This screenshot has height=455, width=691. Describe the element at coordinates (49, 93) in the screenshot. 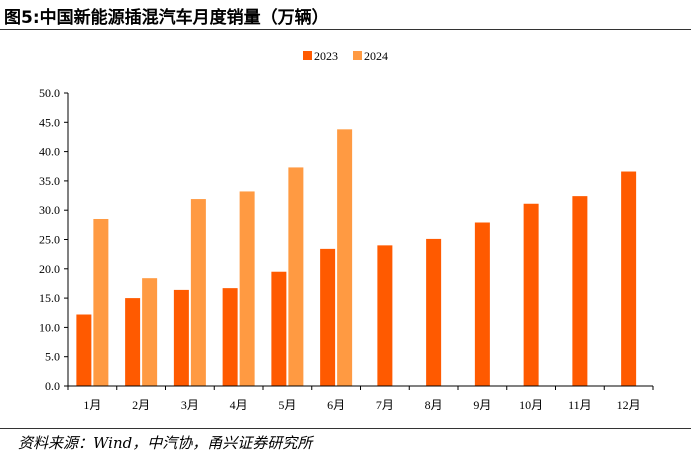

I see `y-tick-label: 50.0` at that location.